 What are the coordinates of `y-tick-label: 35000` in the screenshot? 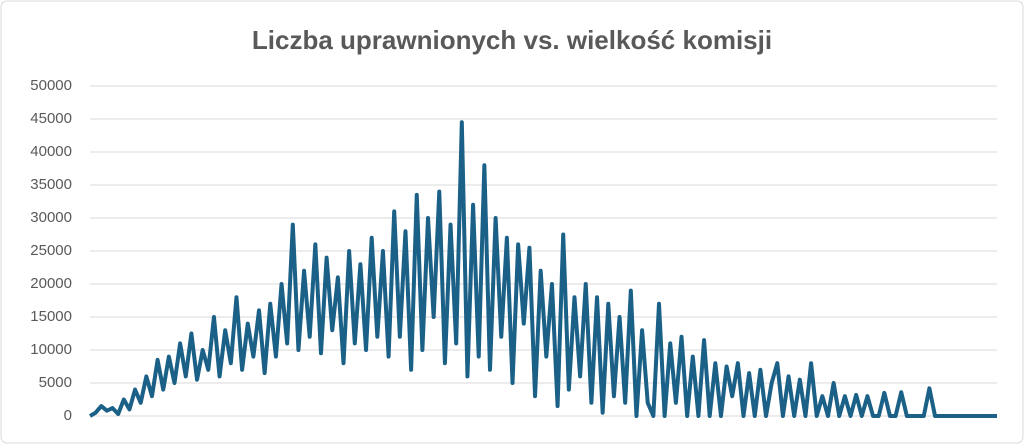 It's located at (51, 184).